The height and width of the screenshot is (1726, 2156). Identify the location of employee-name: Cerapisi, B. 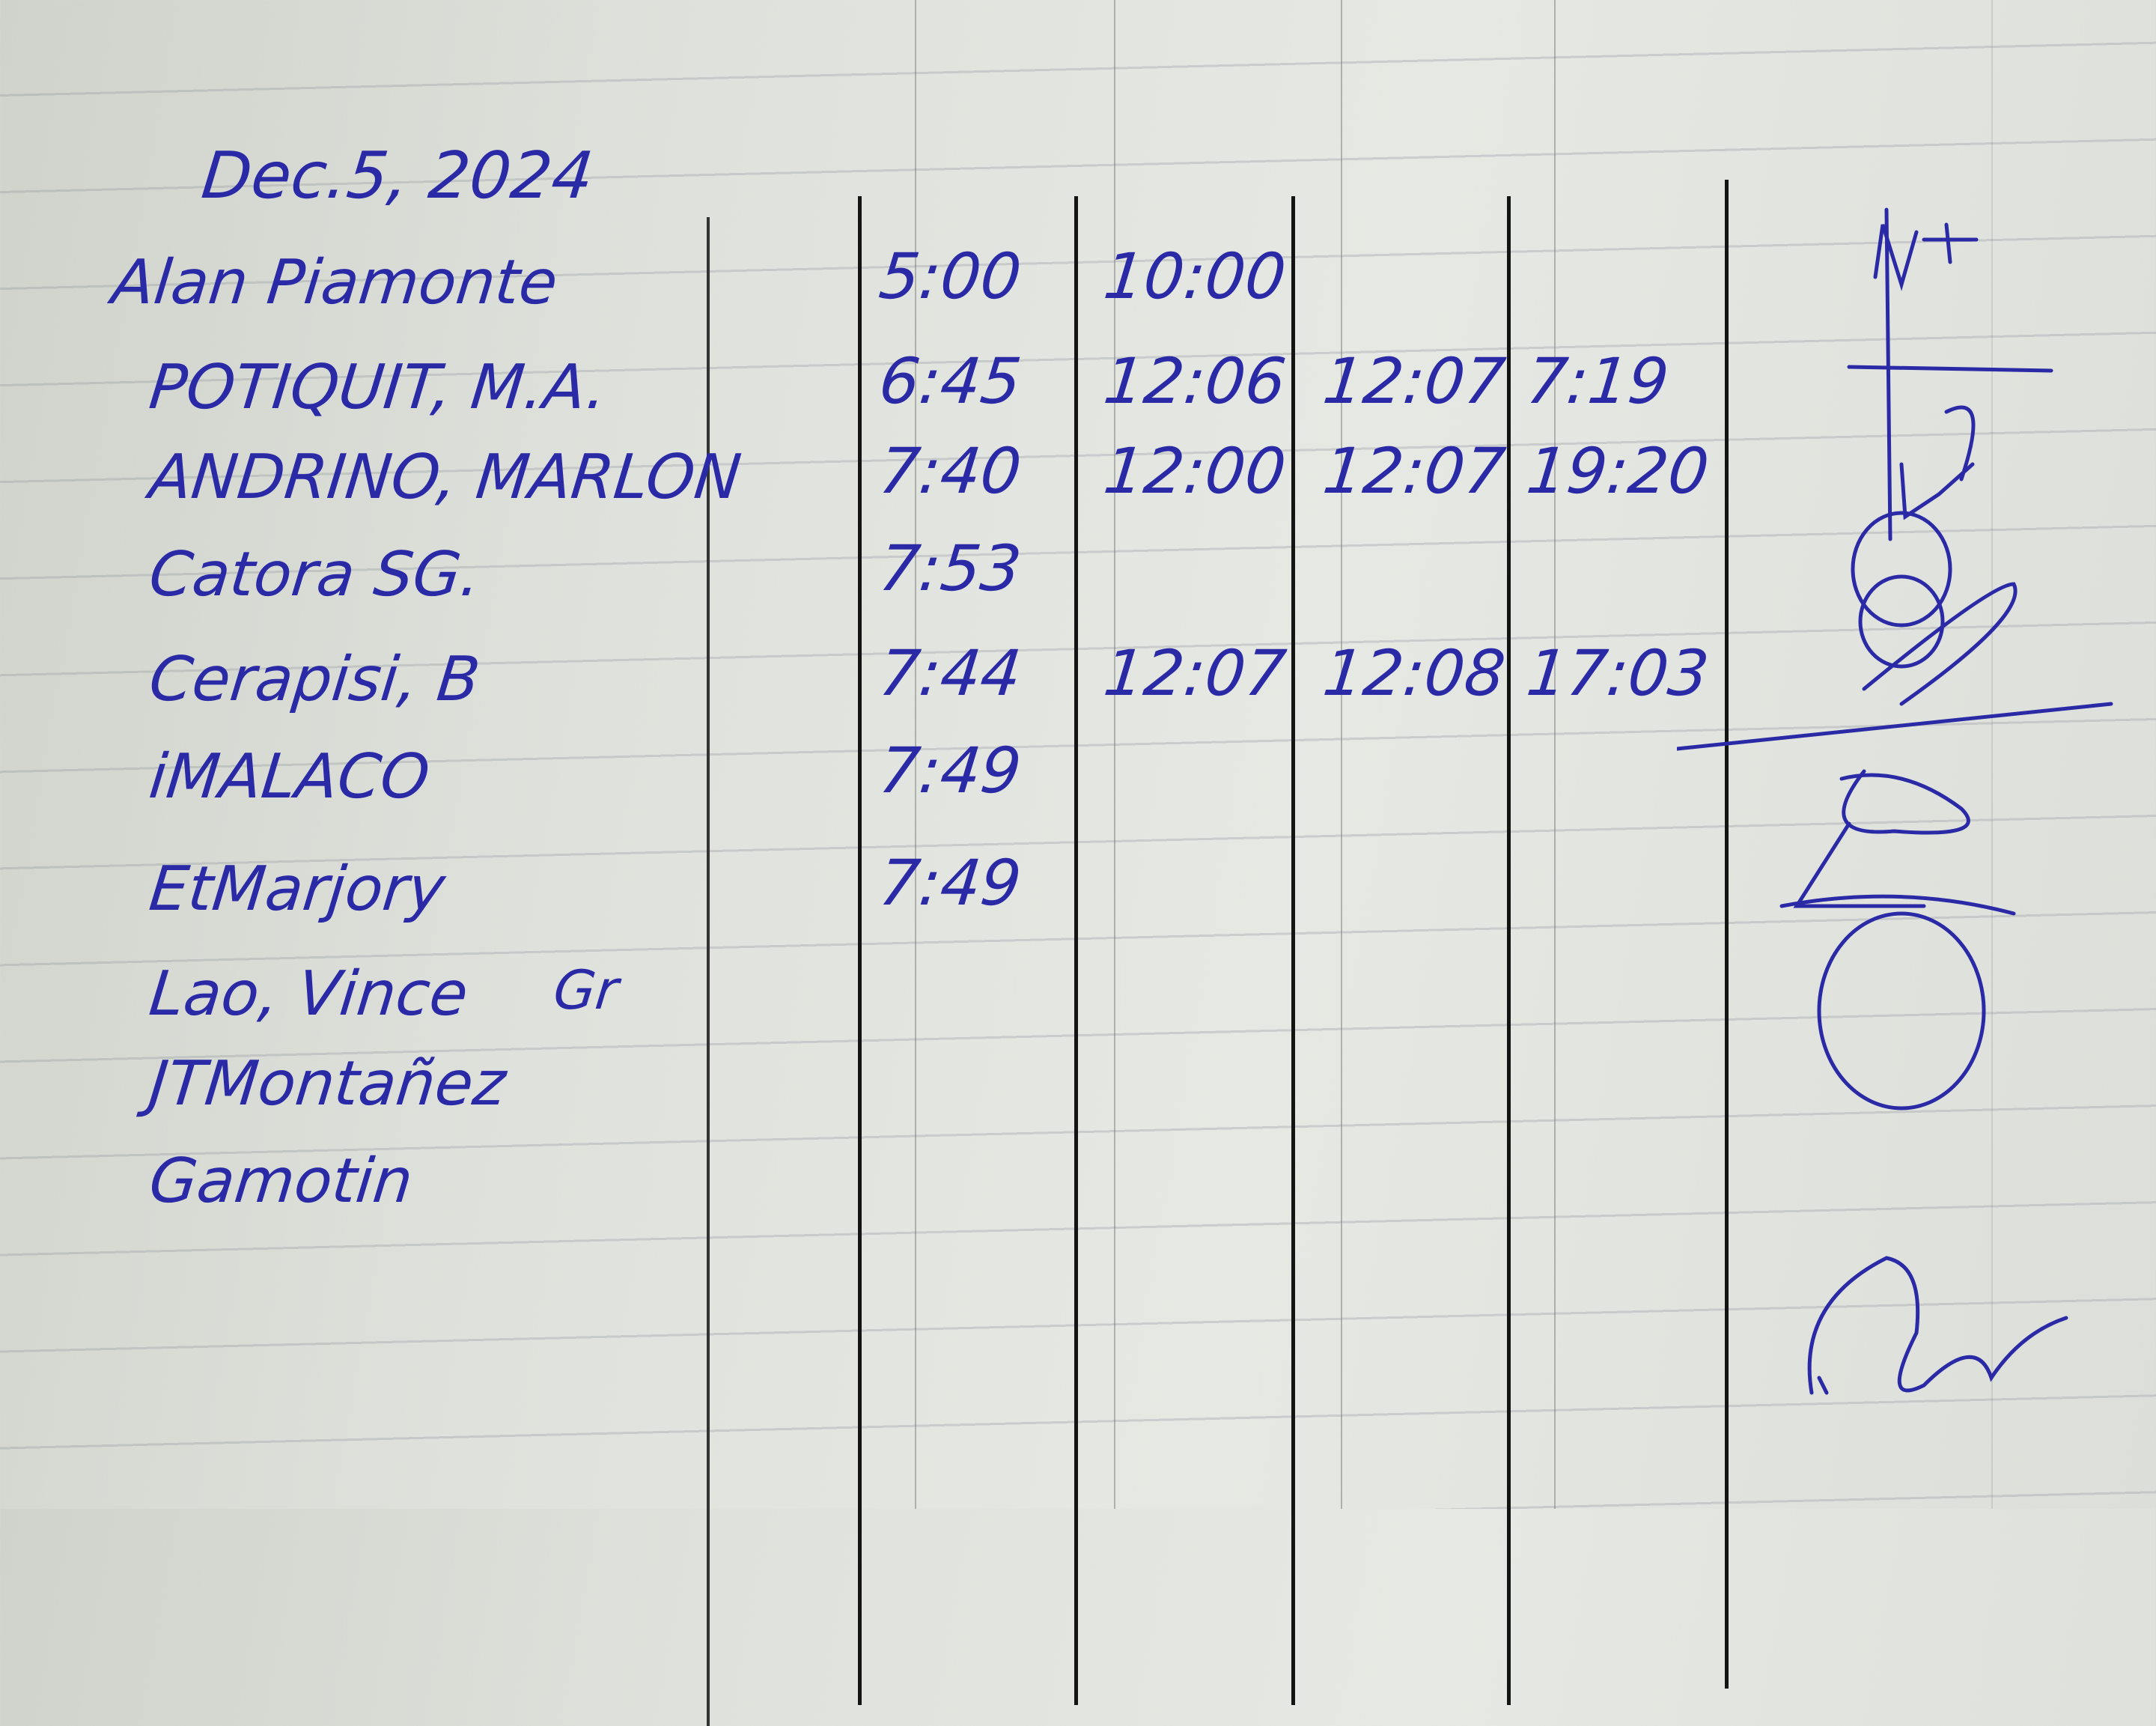
(315, 679).